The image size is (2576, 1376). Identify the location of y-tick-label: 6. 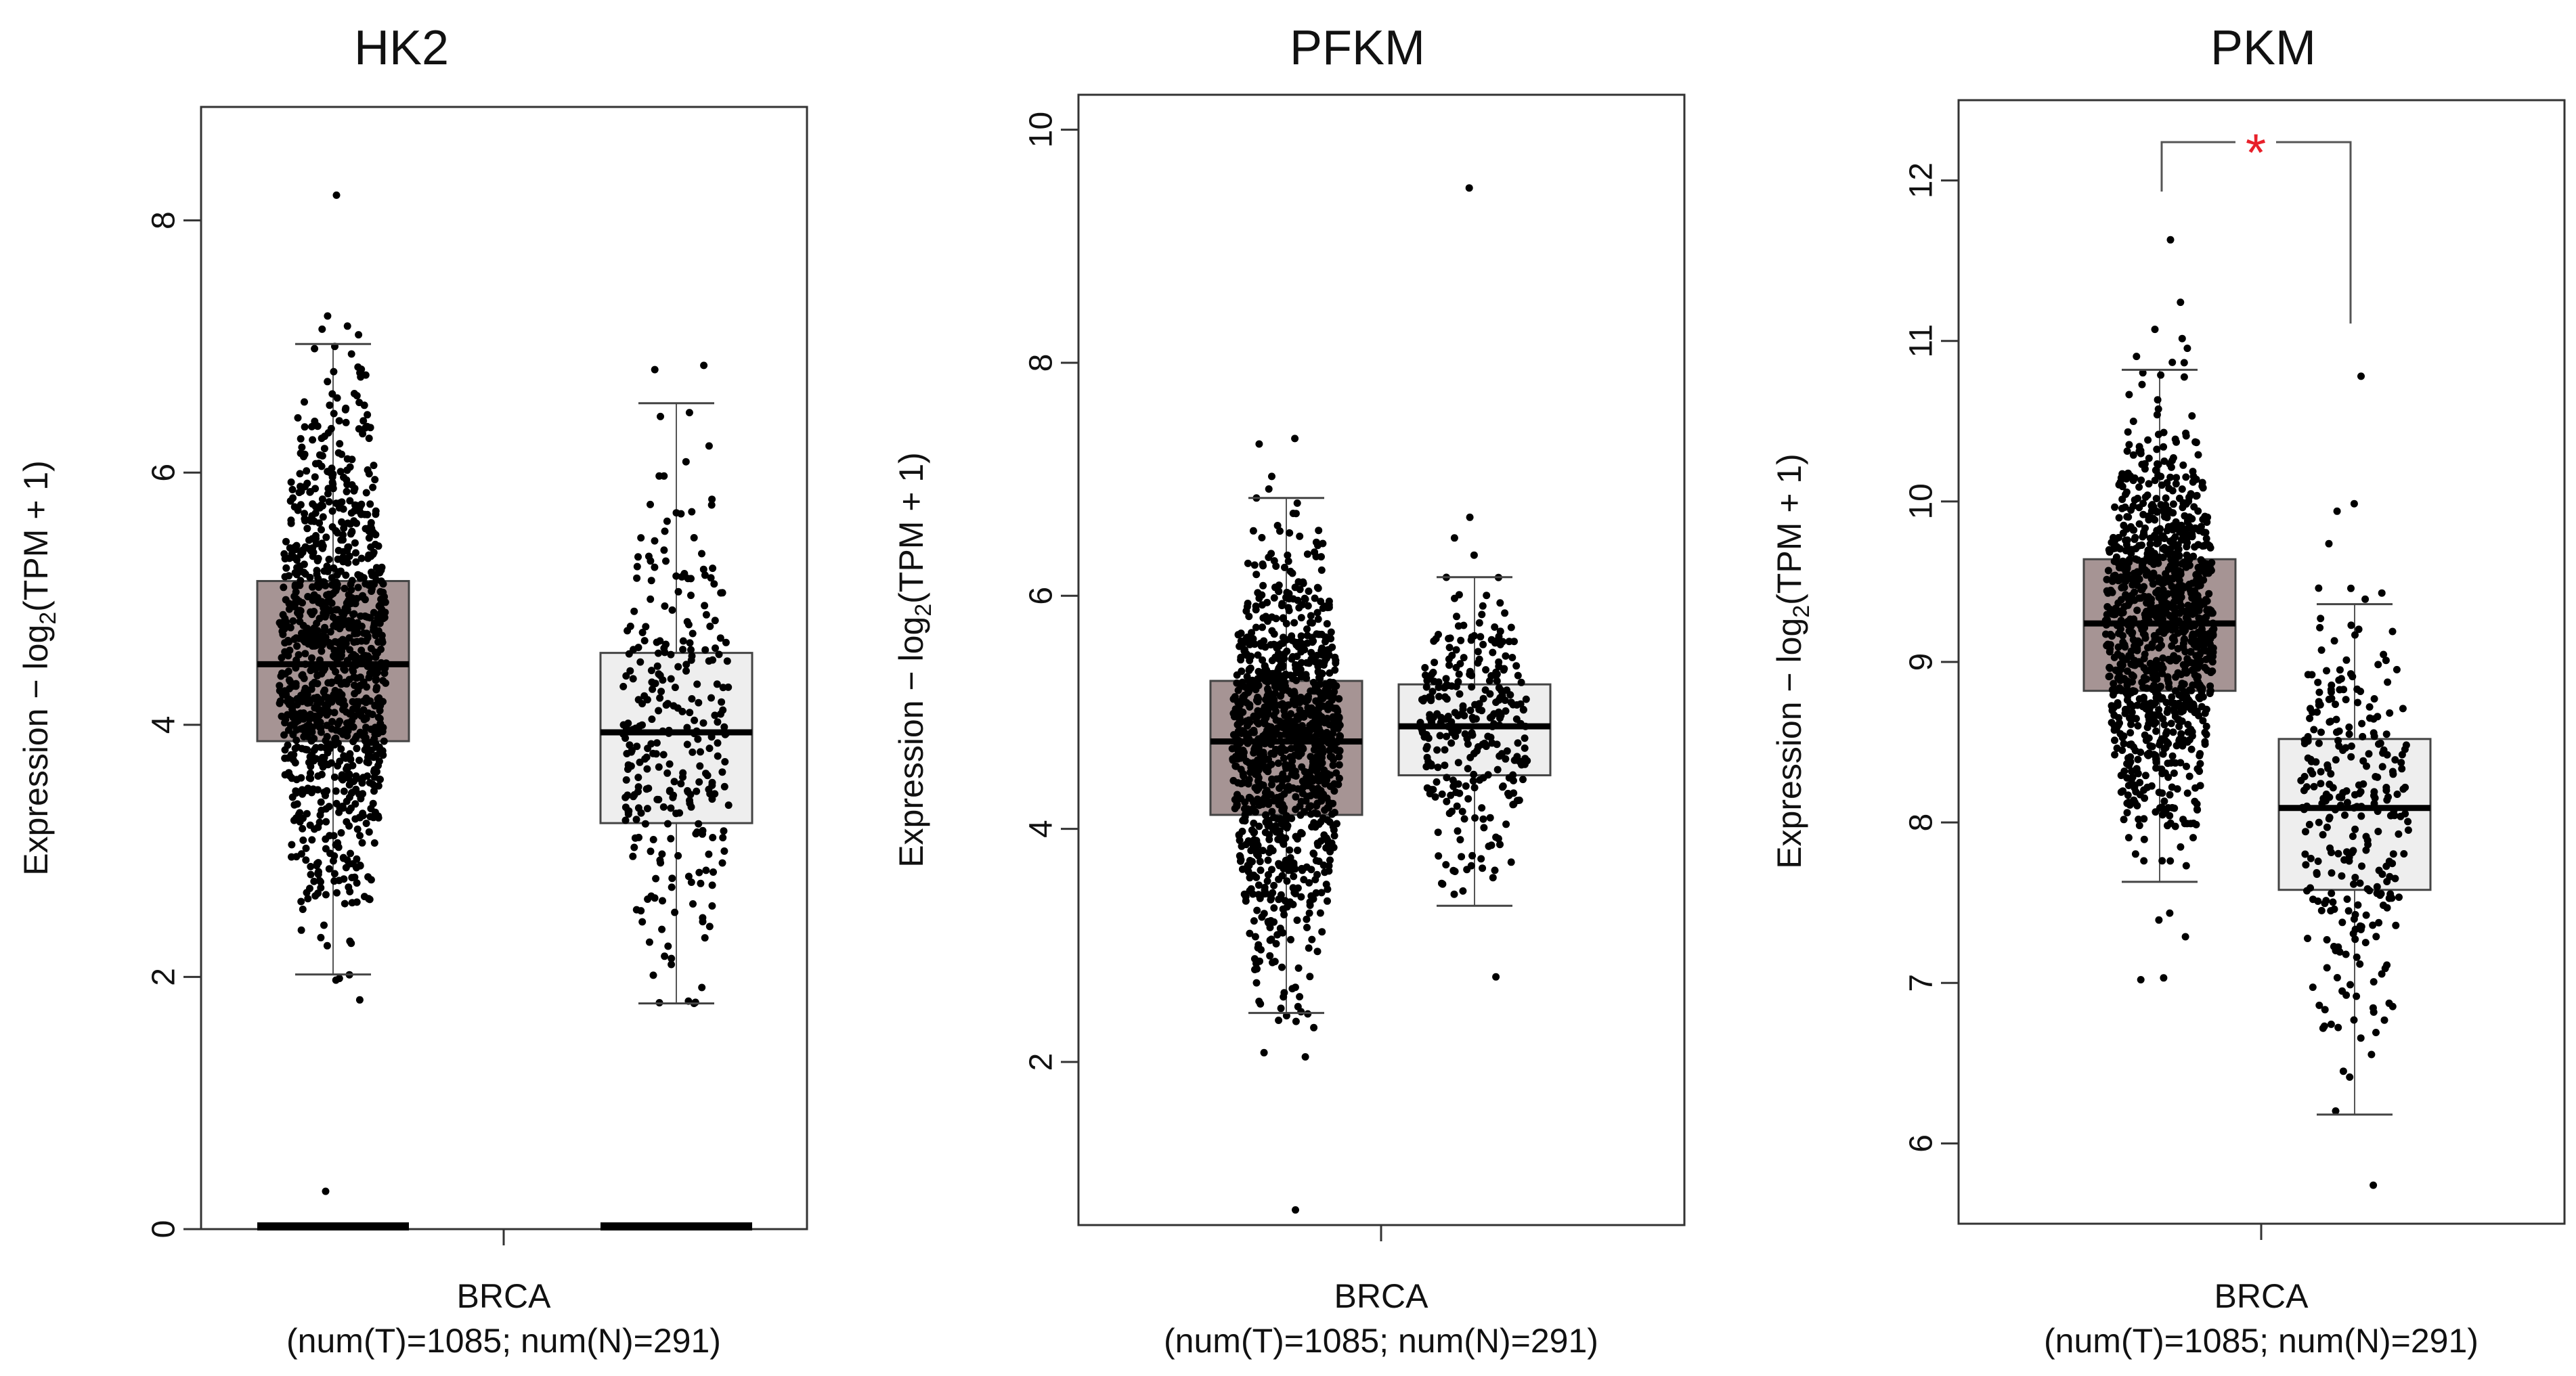
(1042, 596).